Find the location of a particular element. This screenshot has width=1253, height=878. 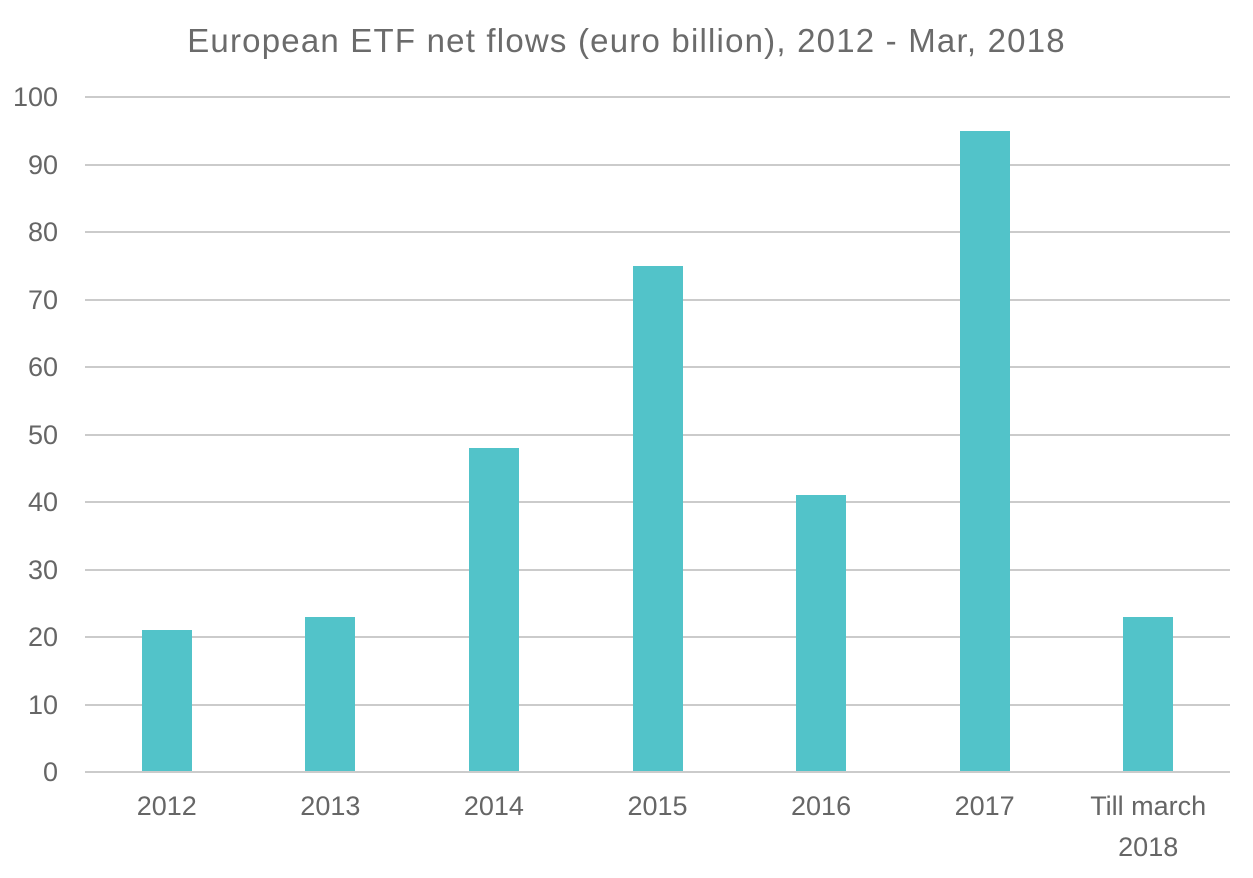

y-tick-label-20: 20 is located at coordinates (42, 637).